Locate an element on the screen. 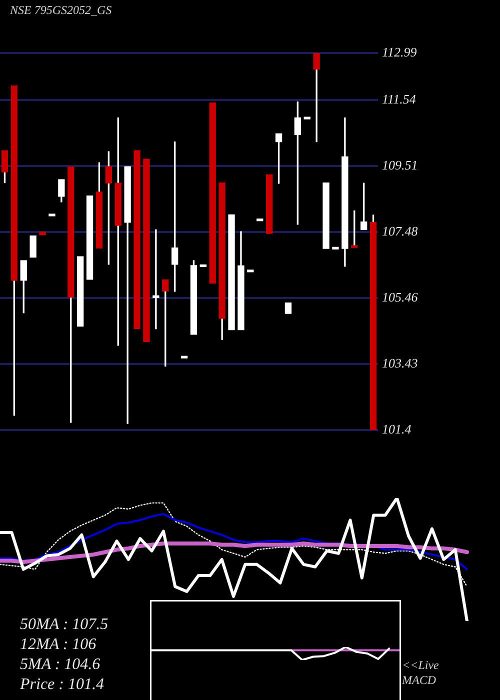 This screenshot has width=500, height=700. y-tick-label: 109.51 is located at coordinates (400, 165).